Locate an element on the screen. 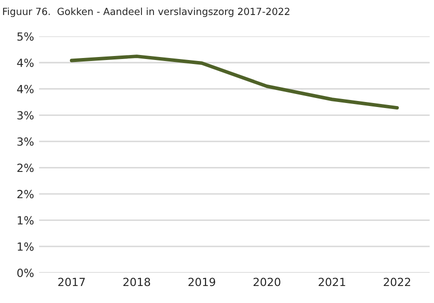 This screenshot has width=434, height=303. chart-title: Figuur 76. Gokken - Aandeel in verslavingszorg 2017-2022 is located at coordinates (146, 12).